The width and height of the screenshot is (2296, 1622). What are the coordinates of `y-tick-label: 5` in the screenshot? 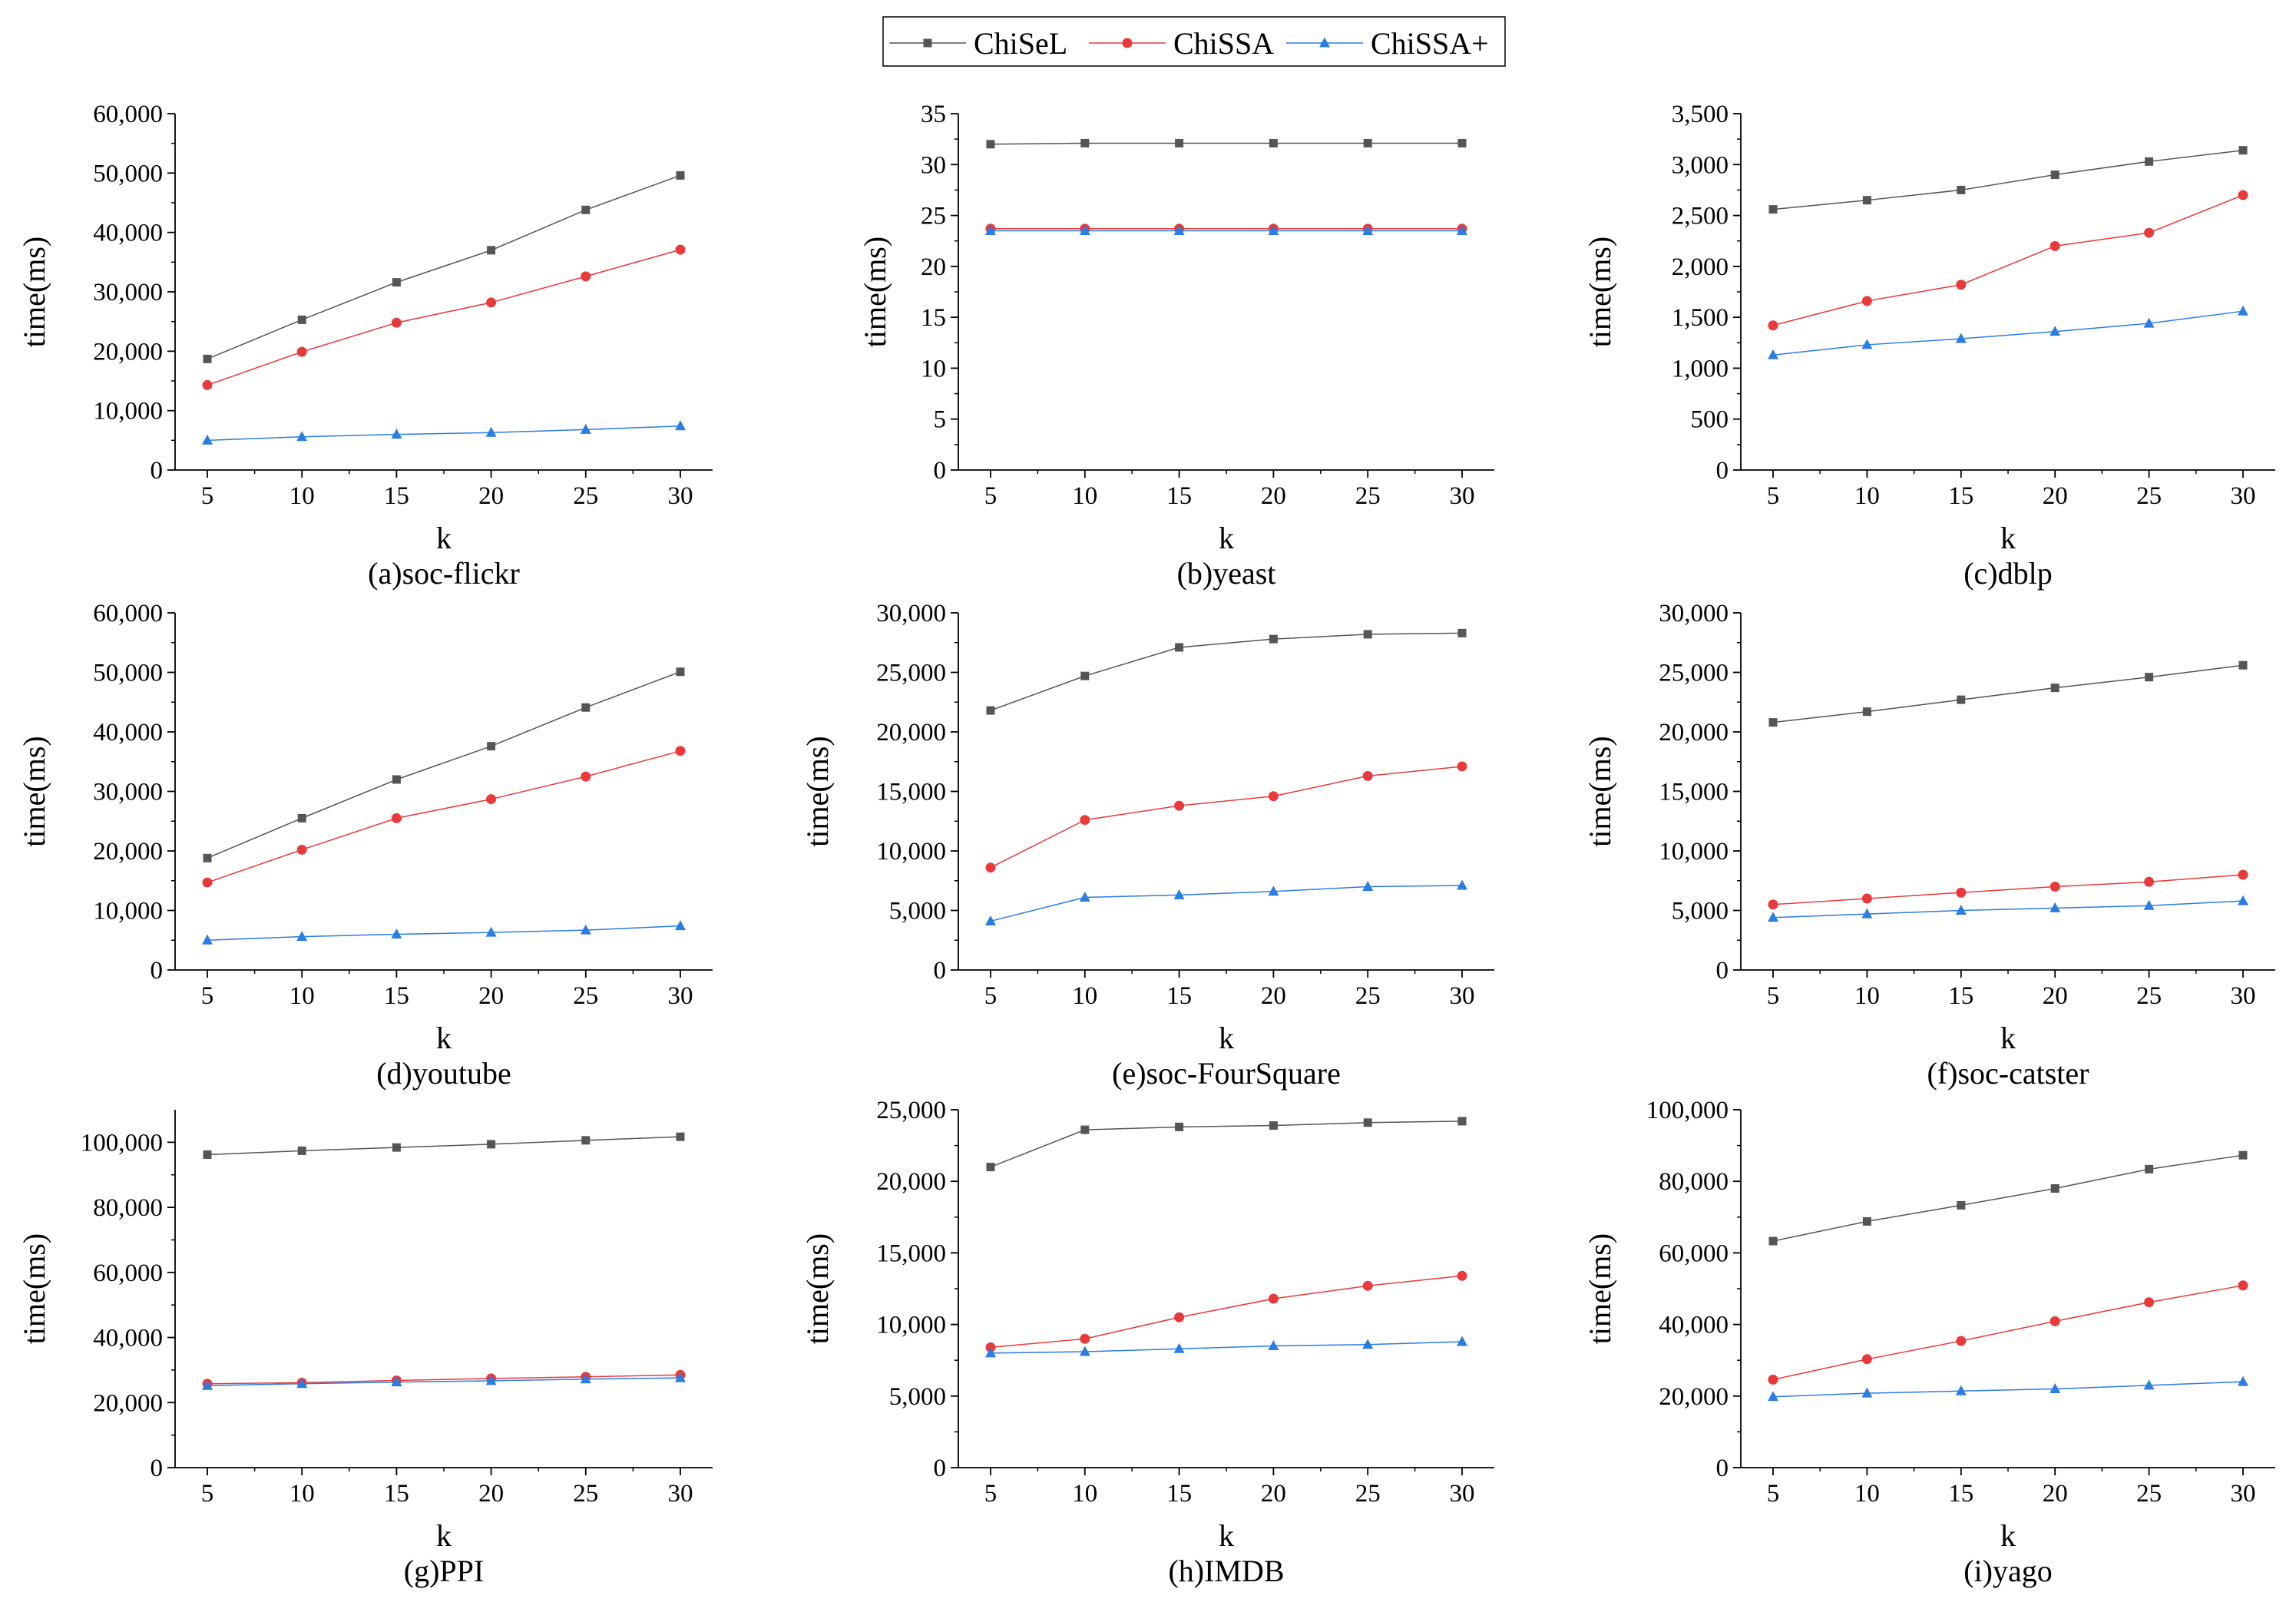 It's located at (940, 420).